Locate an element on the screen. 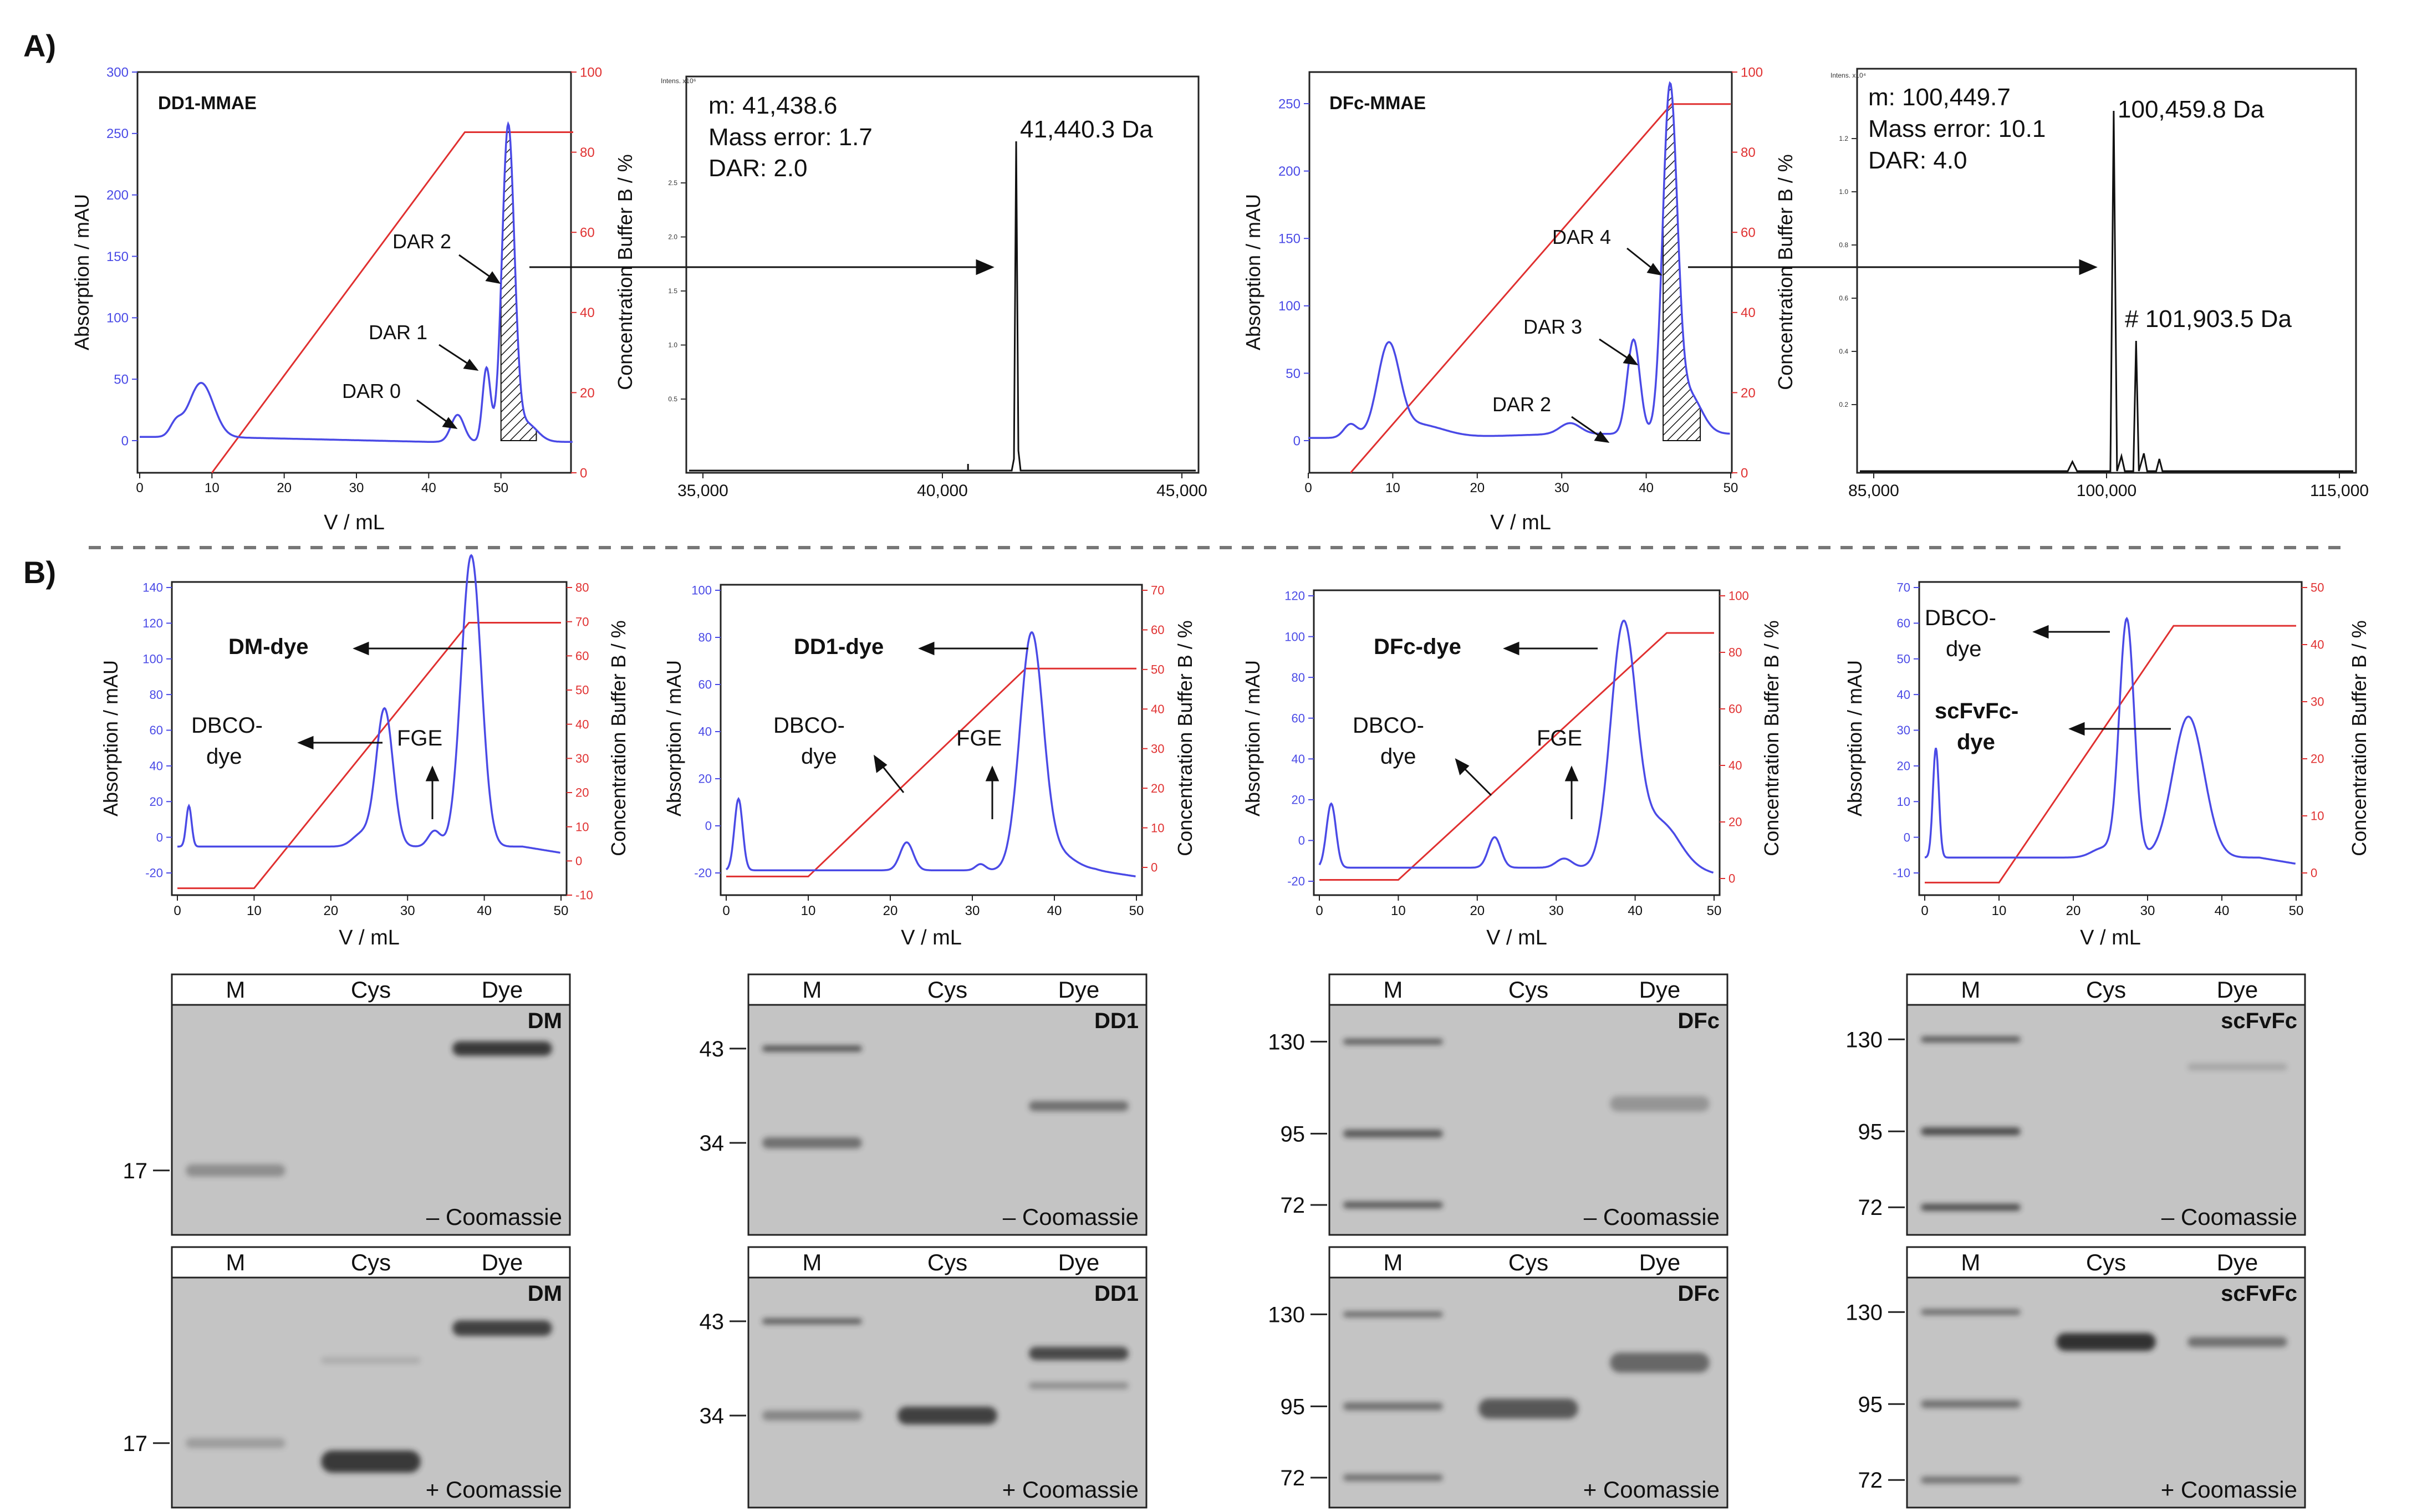  dd1-gel-plus-coomassie: M Cys Dye DD1 + Coomassie 43 34 is located at coordinates (924, 1377).